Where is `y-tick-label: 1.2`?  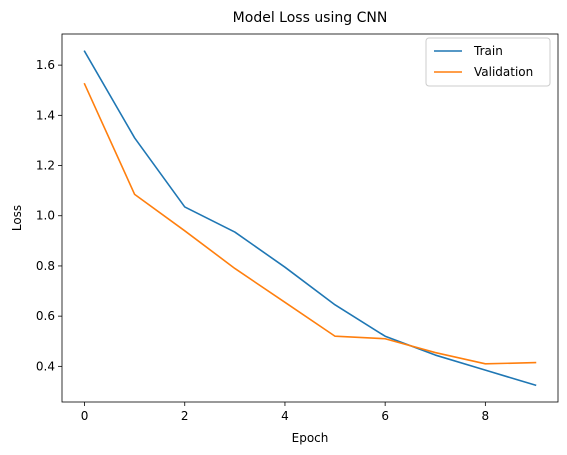
y-tick-label: 1.2 is located at coordinates (45, 166).